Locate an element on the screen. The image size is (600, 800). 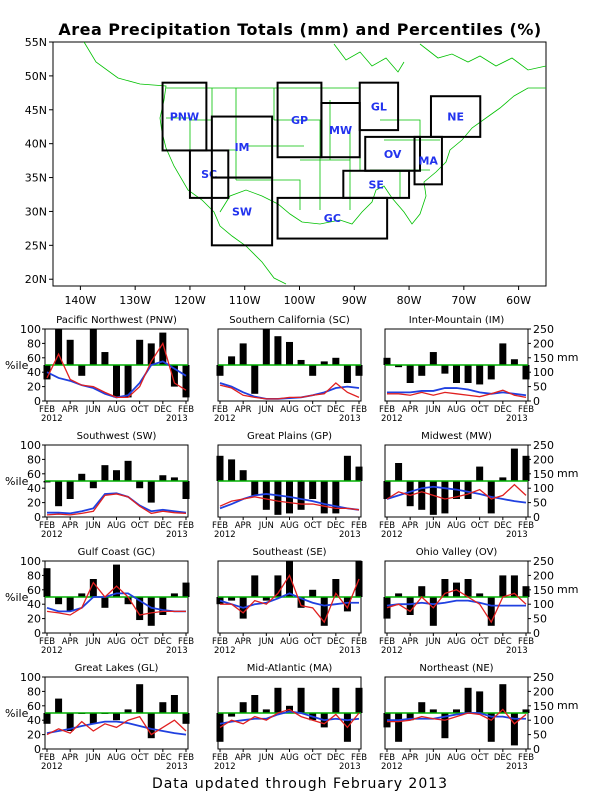
y-tick-label: 0 is located at coordinates (37, 517).